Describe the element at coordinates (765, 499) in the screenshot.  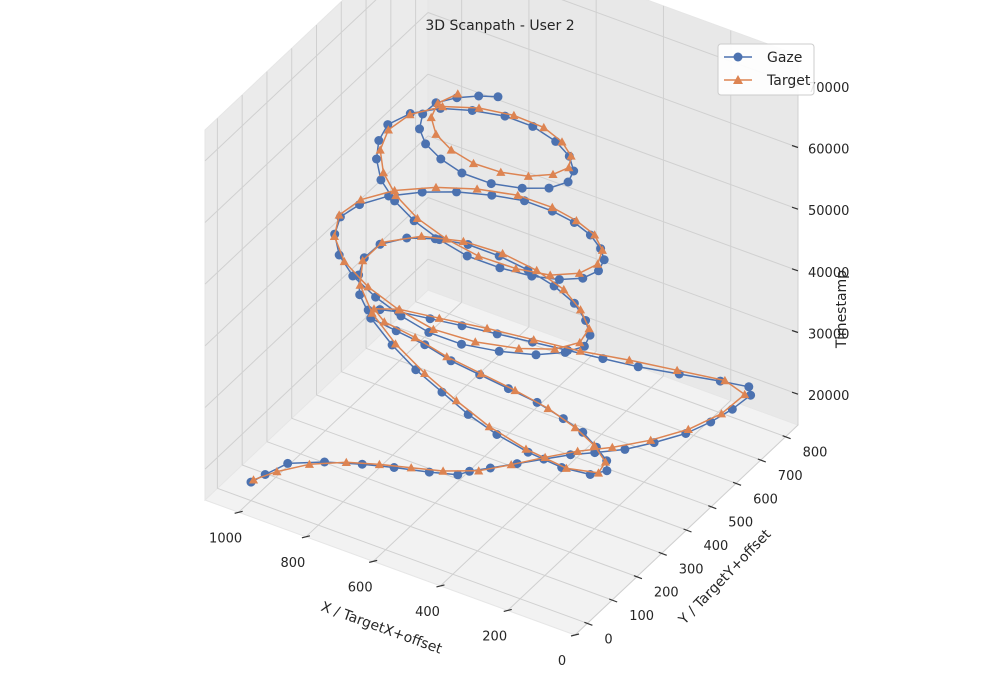
I see `y-tick-label: 600` at that location.